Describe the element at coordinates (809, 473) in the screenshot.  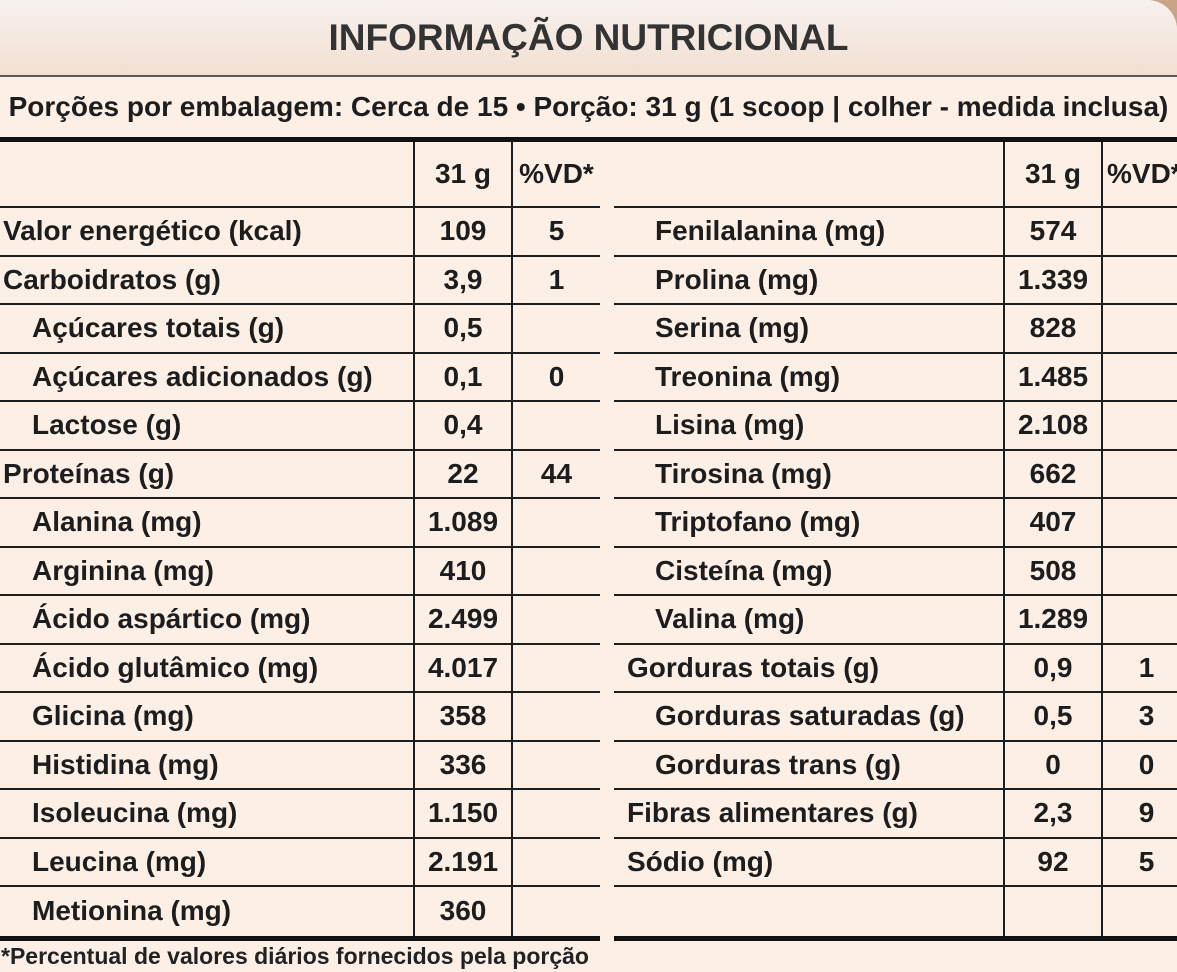
I see `nutrient-name-cell: Tirosina (mg)` at that location.